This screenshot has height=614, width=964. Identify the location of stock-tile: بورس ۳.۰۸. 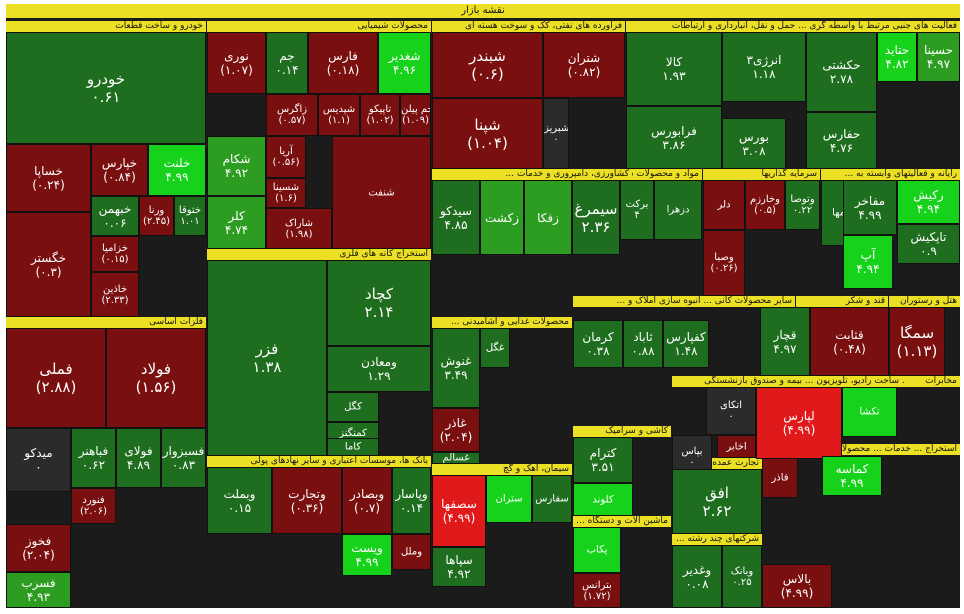
(754, 143).